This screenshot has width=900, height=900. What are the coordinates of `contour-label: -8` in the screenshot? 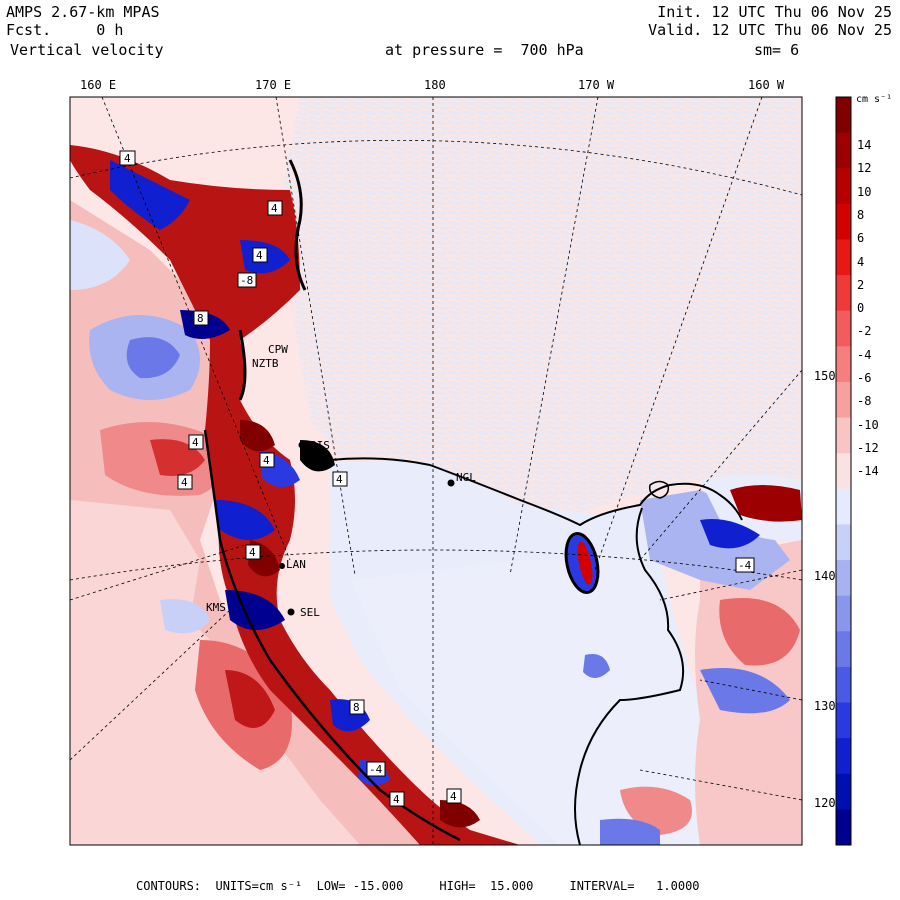 It's located at (247, 280).